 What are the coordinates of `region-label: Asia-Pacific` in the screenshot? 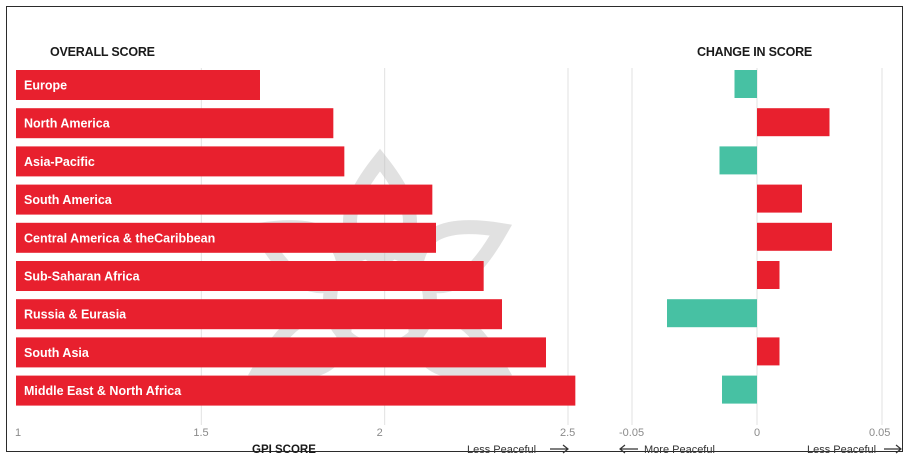 It's located at (59, 162).